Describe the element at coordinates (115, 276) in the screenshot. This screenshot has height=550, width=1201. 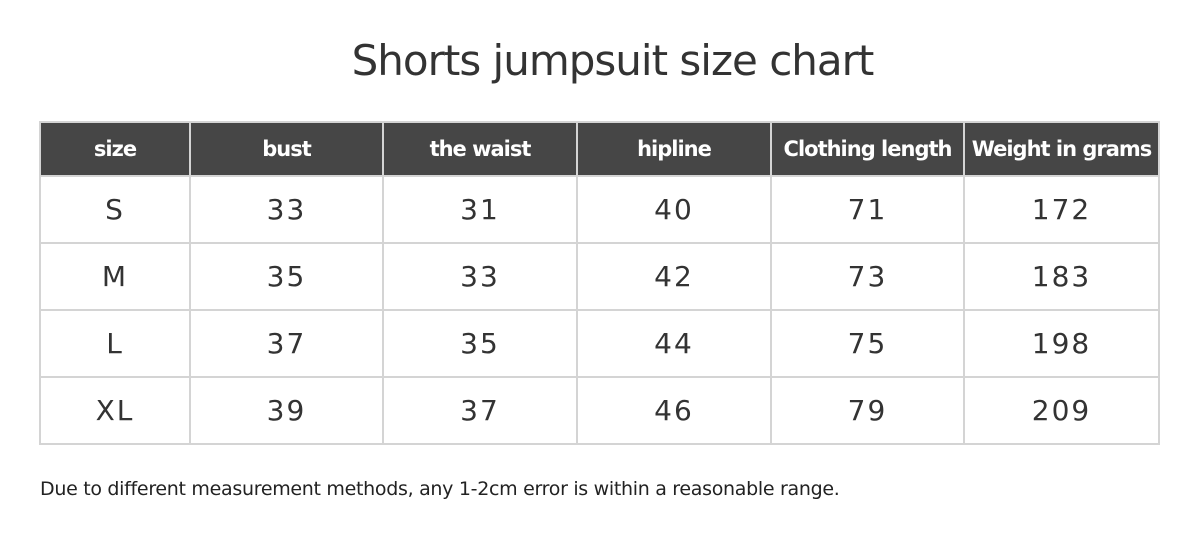
I see `table-cell: M` at that location.